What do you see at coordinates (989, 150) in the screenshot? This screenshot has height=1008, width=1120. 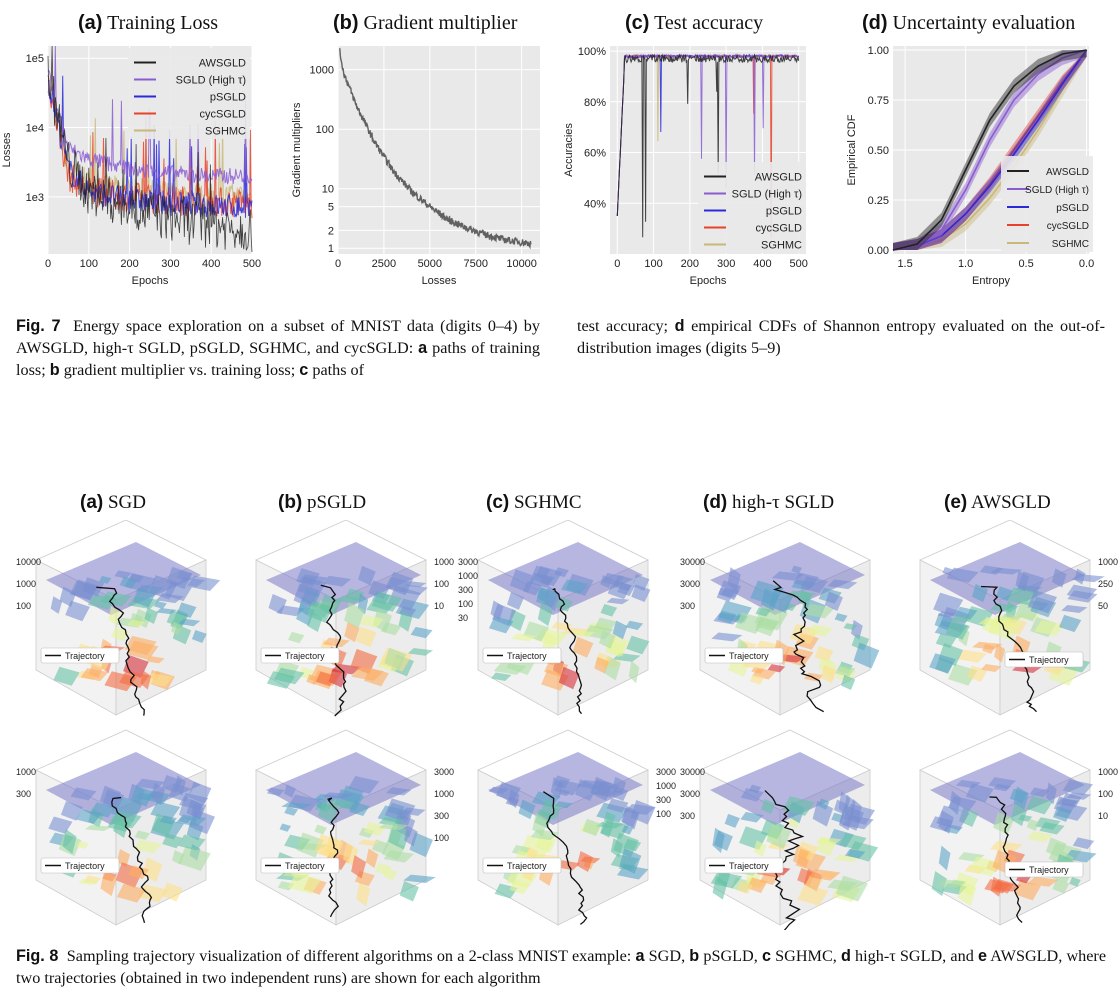 I see `series-line-sgldhigh` at bounding box center [989, 150].